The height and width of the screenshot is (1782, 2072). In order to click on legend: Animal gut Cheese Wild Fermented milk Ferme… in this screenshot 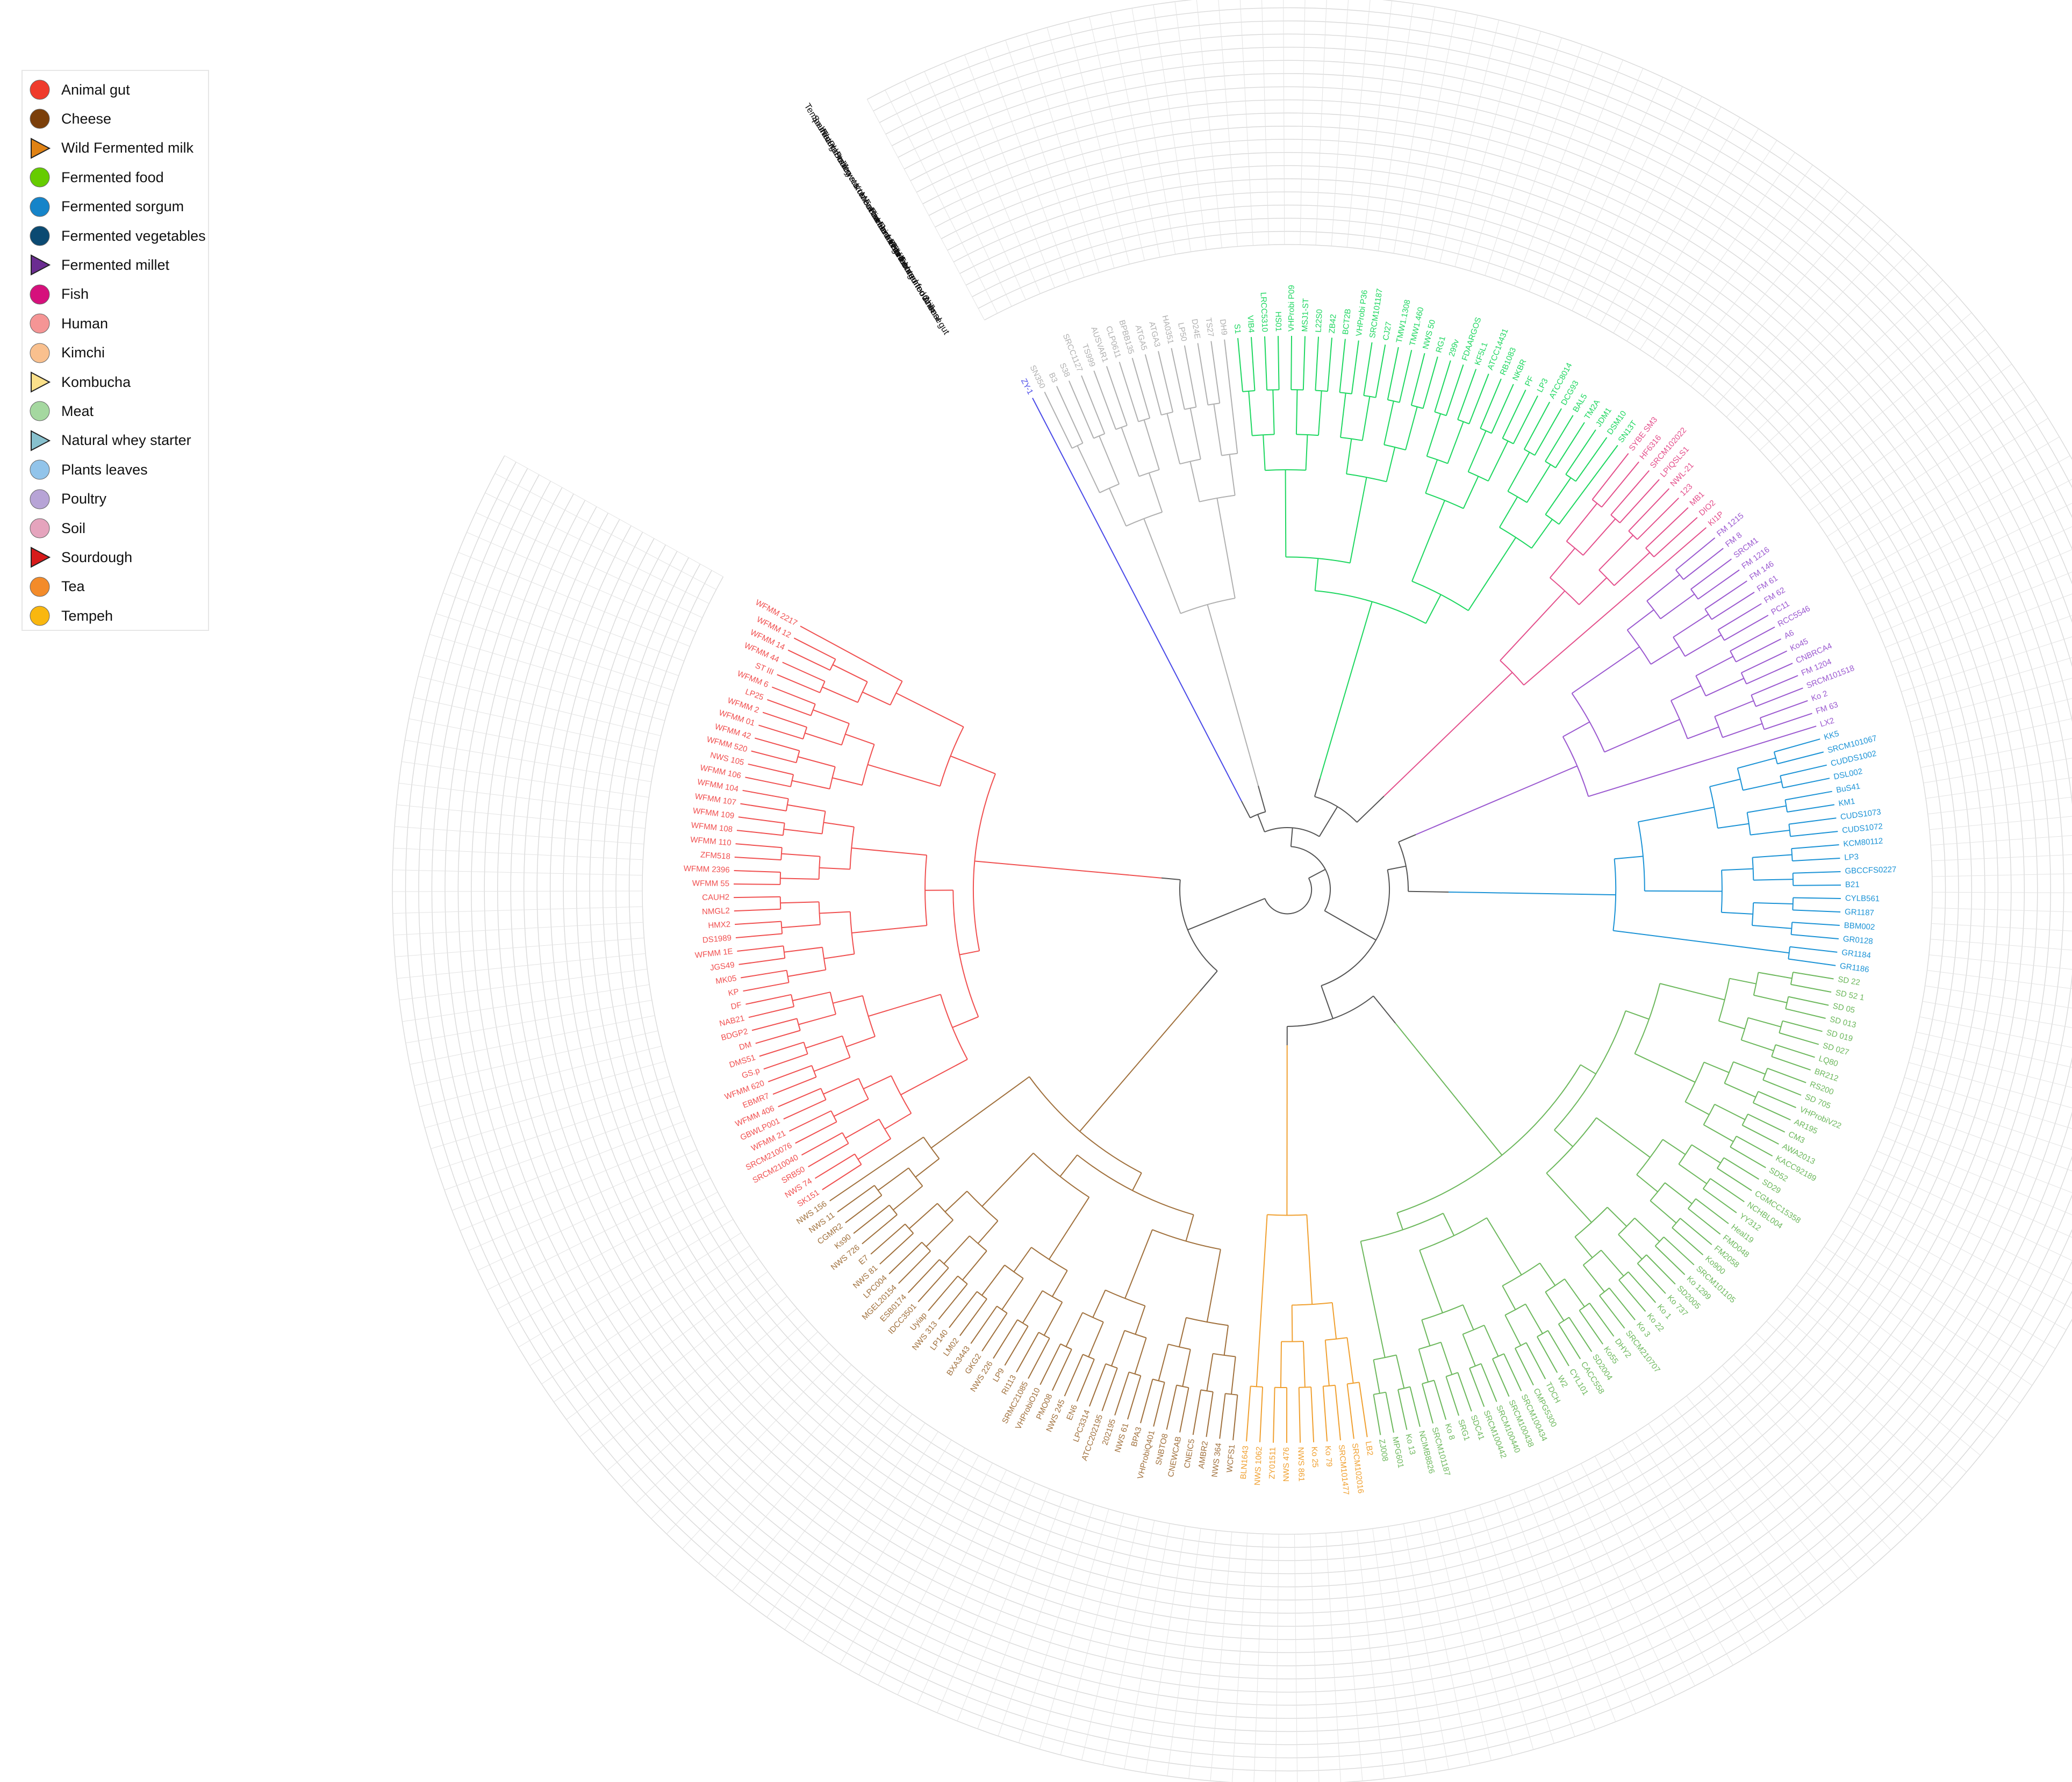, I will do `click(115, 350)`.